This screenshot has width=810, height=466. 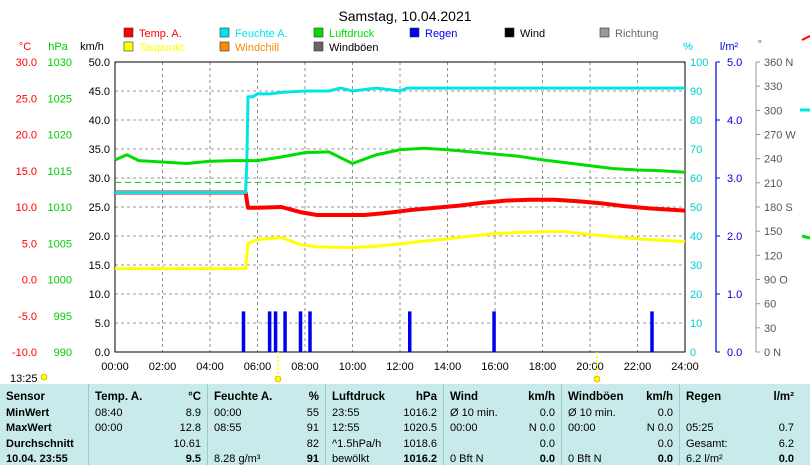 I want to click on pressure-tick-label: 1000, so click(x=60, y=281).